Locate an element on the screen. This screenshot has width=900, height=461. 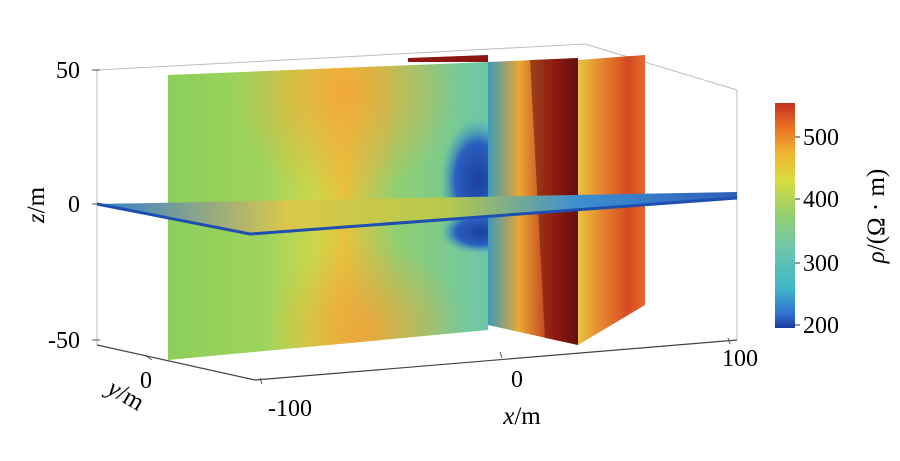
colorbar-label-unit: /(Ω · m) is located at coordinates (876, 210).